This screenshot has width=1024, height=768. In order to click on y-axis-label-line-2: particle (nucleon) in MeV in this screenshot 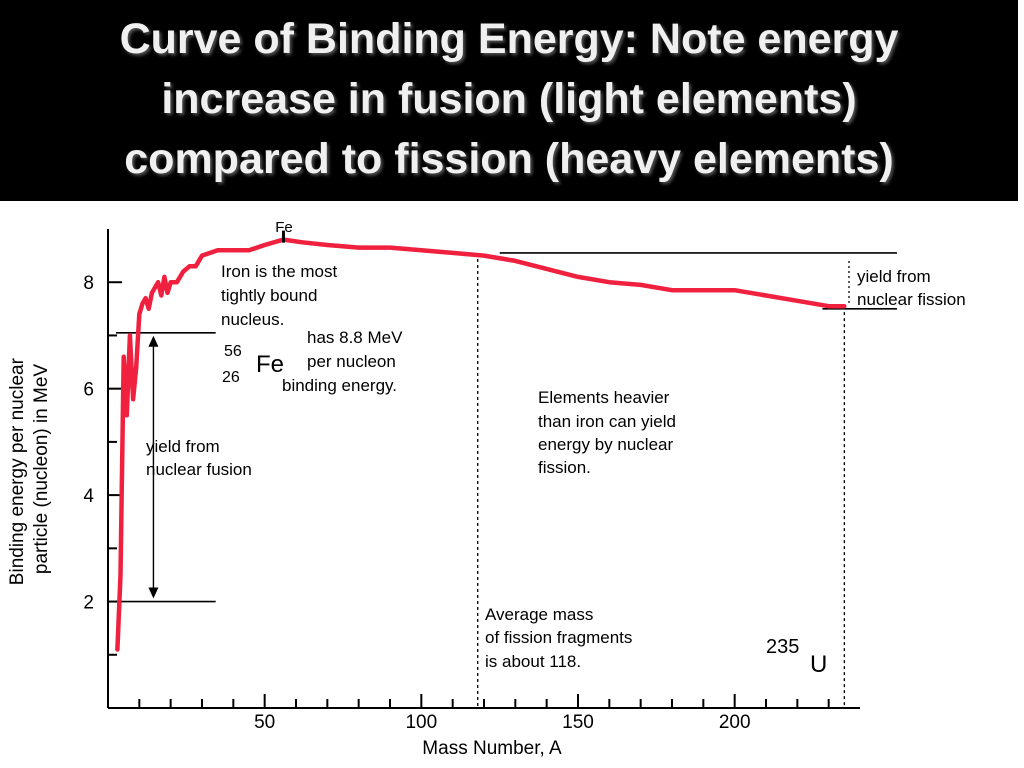, I will do `click(41, 469)`.